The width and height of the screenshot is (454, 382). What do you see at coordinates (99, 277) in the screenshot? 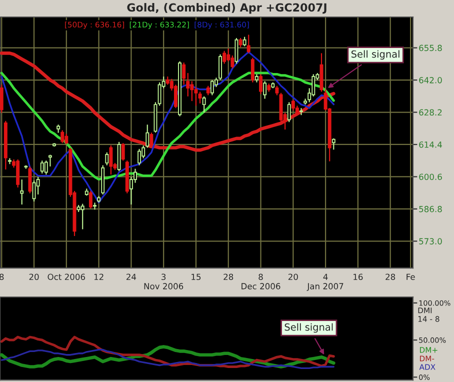
I see `x-tick-label: 12` at bounding box center [99, 277].